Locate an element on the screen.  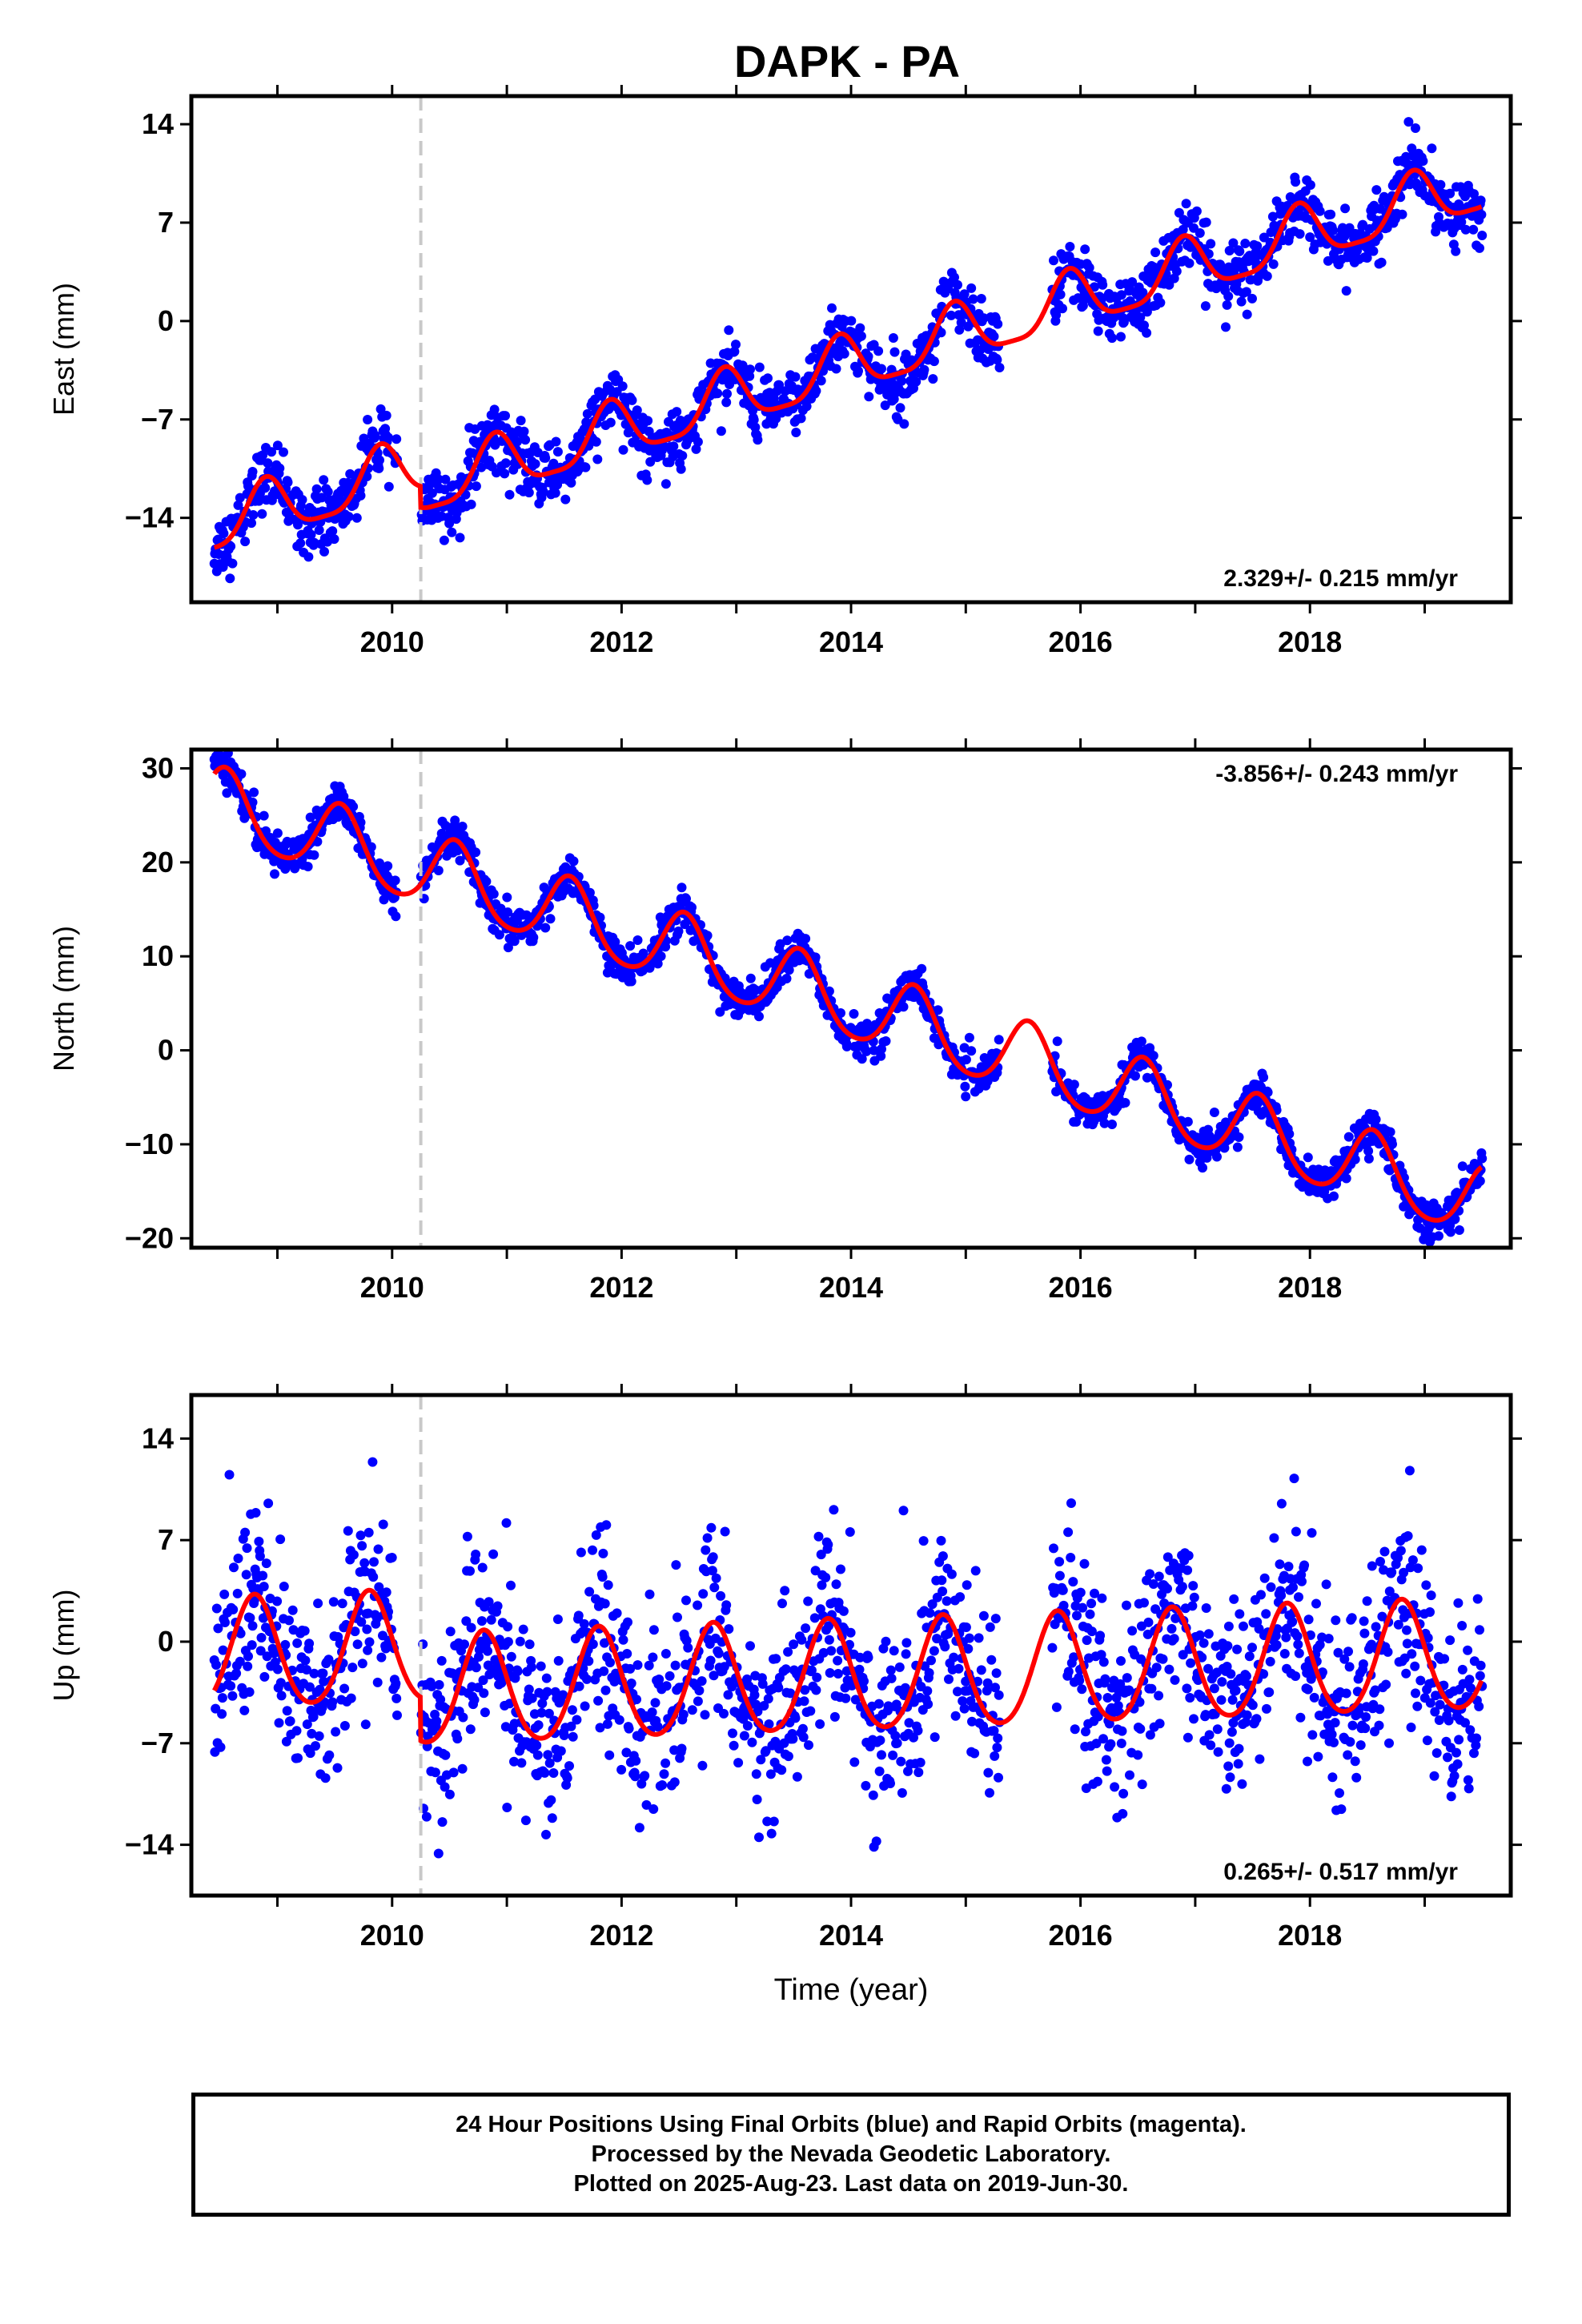
y-tick-label: 0 is located at coordinates (166, 320).